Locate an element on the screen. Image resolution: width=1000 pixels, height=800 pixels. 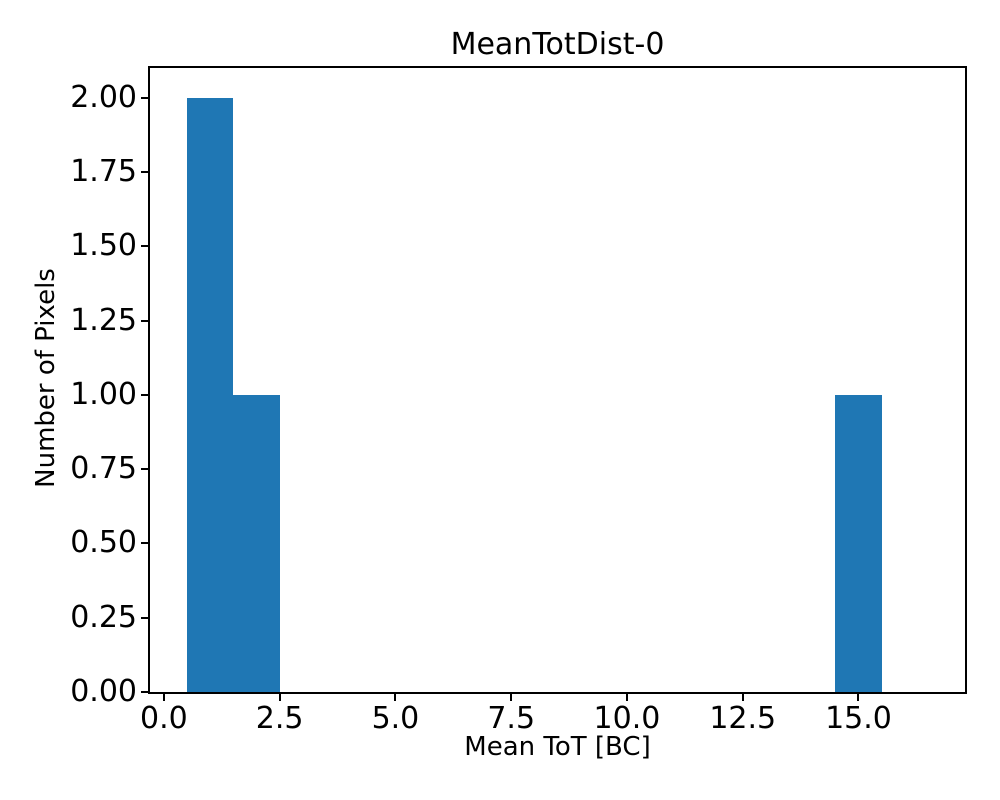
y-tick-label: 0.00 is located at coordinates (103, 691).